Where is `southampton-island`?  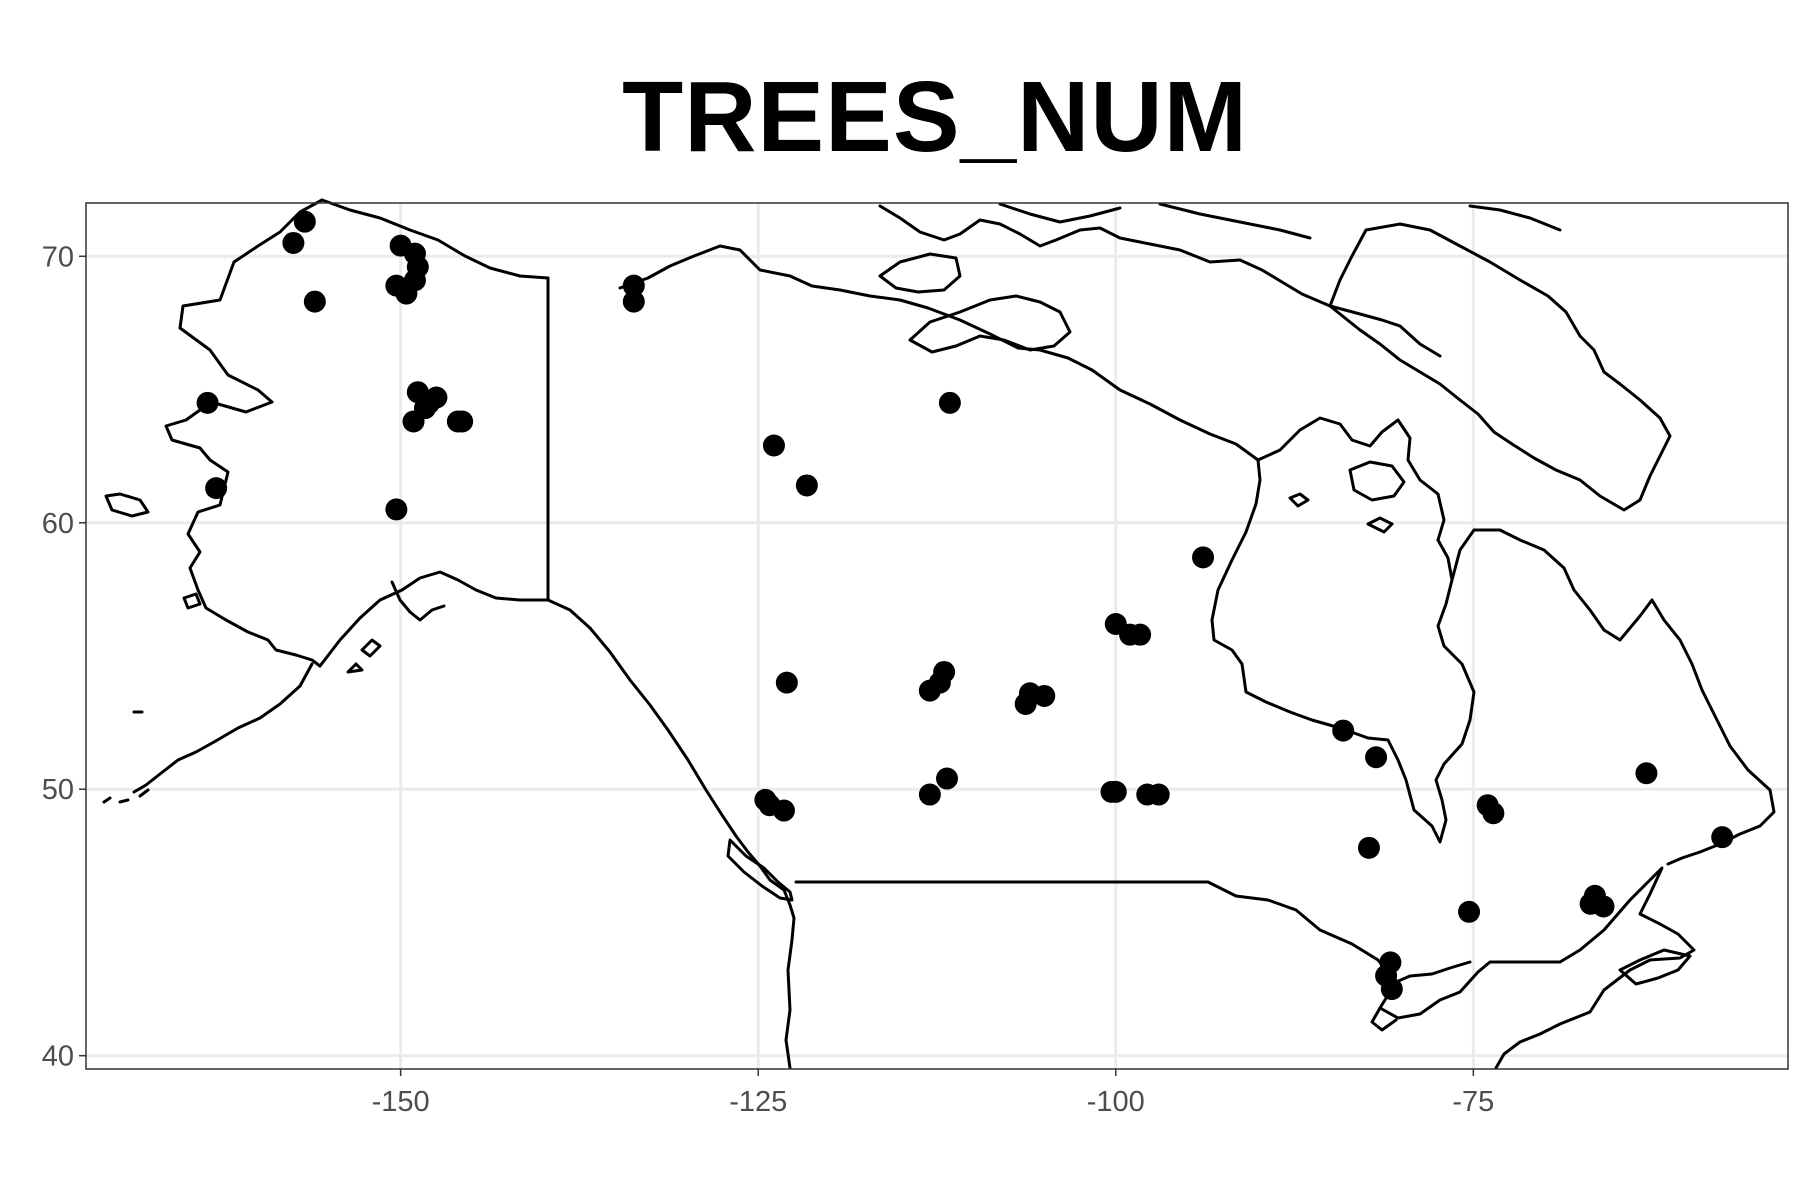 southampton-island is located at coordinates (1377, 481).